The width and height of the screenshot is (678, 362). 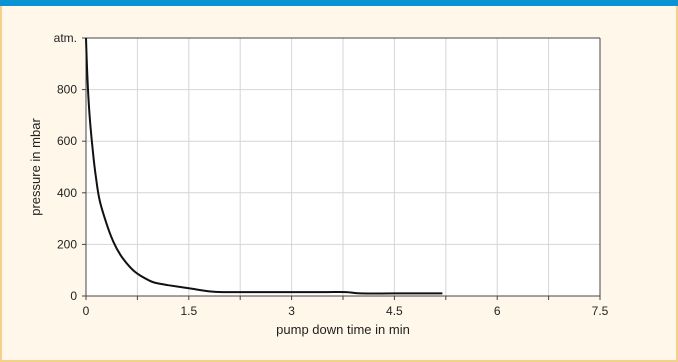 What do you see at coordinates (86, 311) in the screenshot?
I see `x-tick-label: 0` at bounding box center [86, 311].